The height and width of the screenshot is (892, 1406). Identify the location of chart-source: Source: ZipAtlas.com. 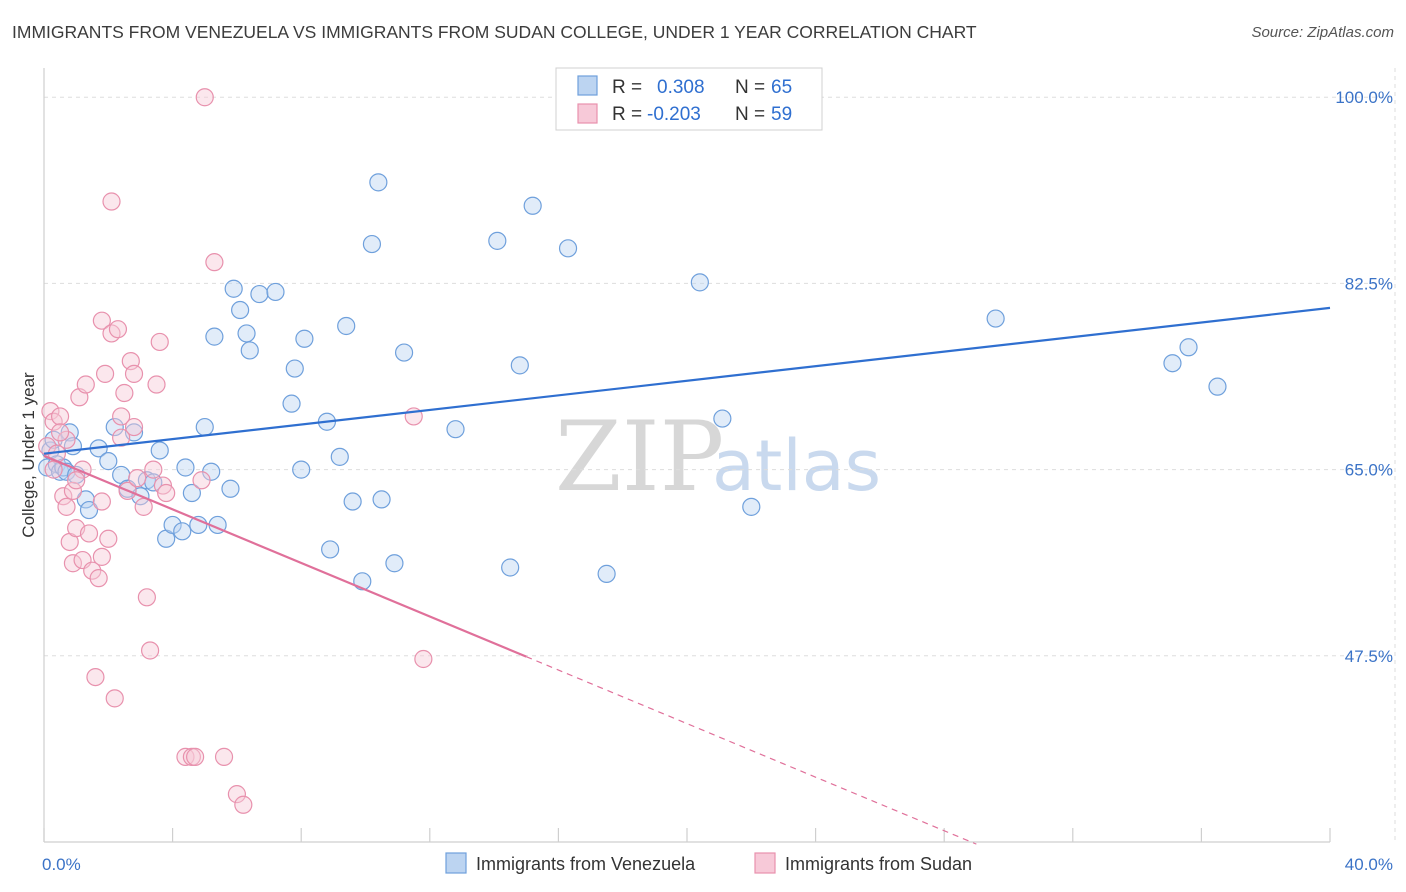
(1322, 32).